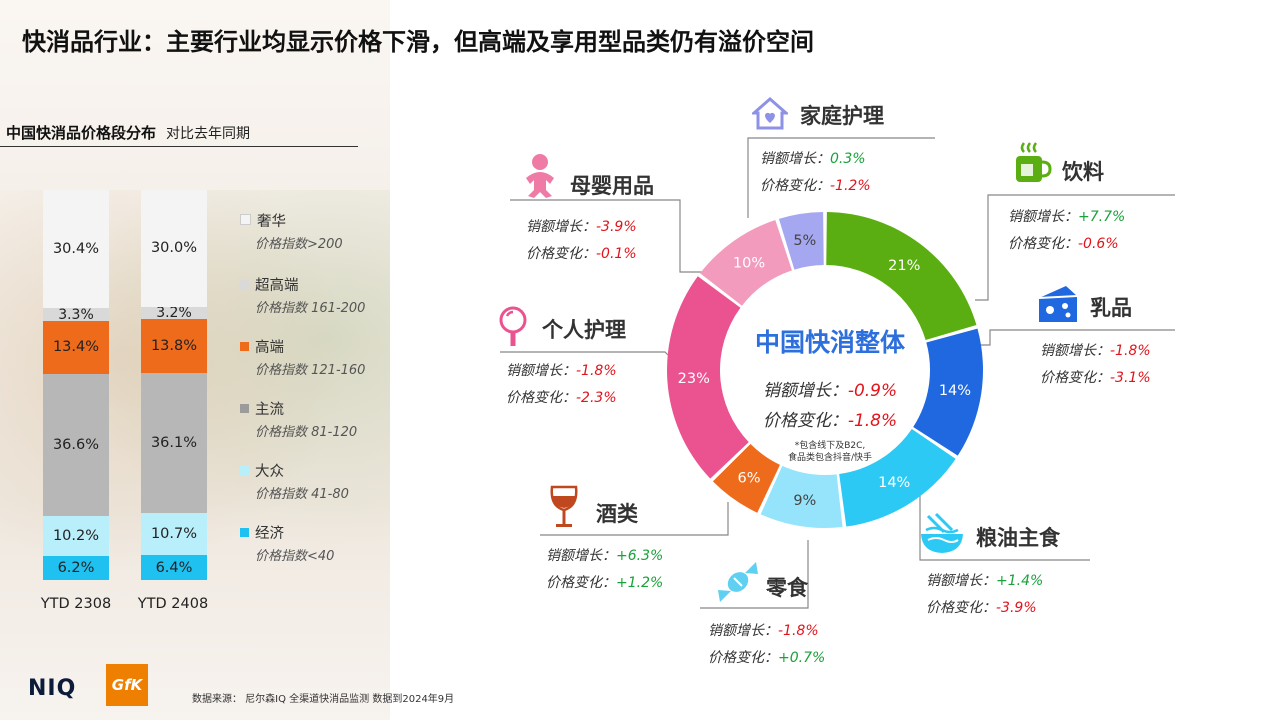  I want to click on cheese-icon, so click(1058, 304).